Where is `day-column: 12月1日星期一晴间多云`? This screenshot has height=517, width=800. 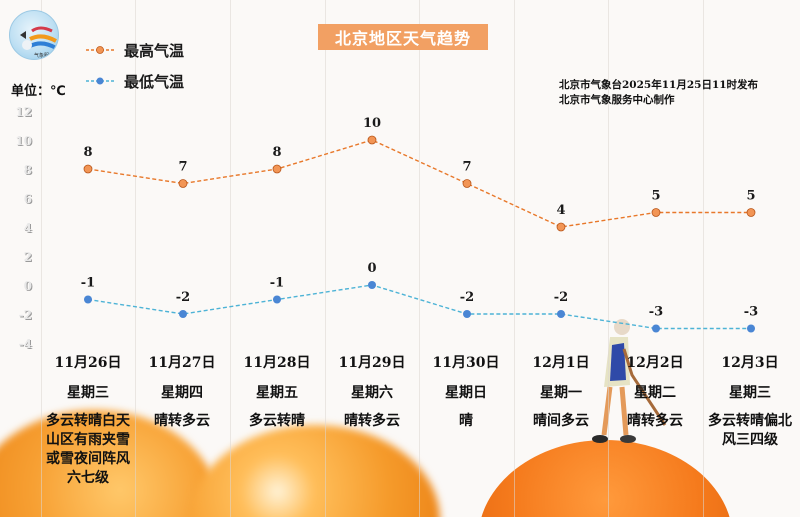
day-column: 12月1日星期一晴间多云 is located at coordinates (561, 391).